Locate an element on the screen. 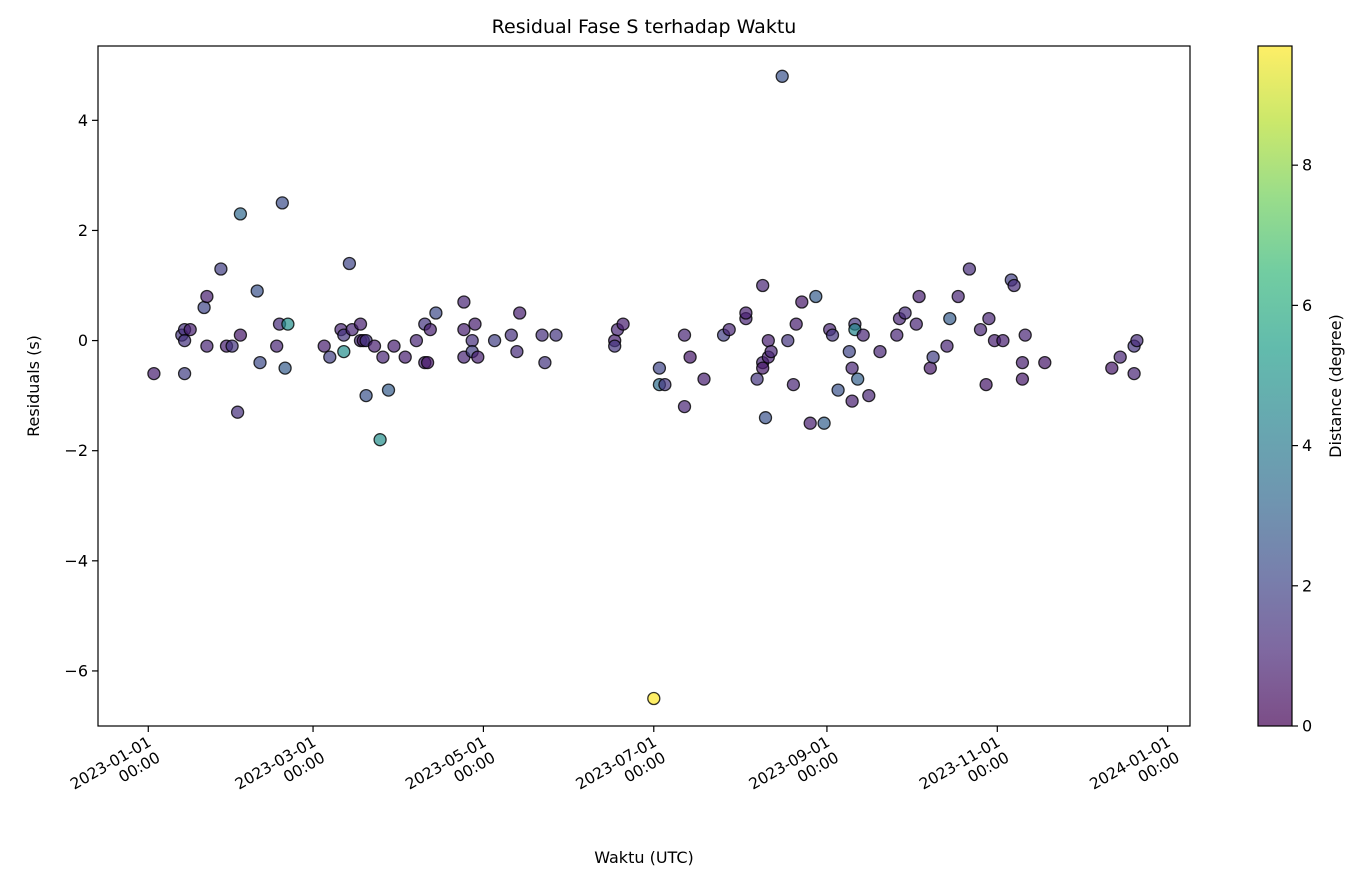  colorbar: 0 2 4 6 8 Distance (degree) is located at coordinates (1301, 390).